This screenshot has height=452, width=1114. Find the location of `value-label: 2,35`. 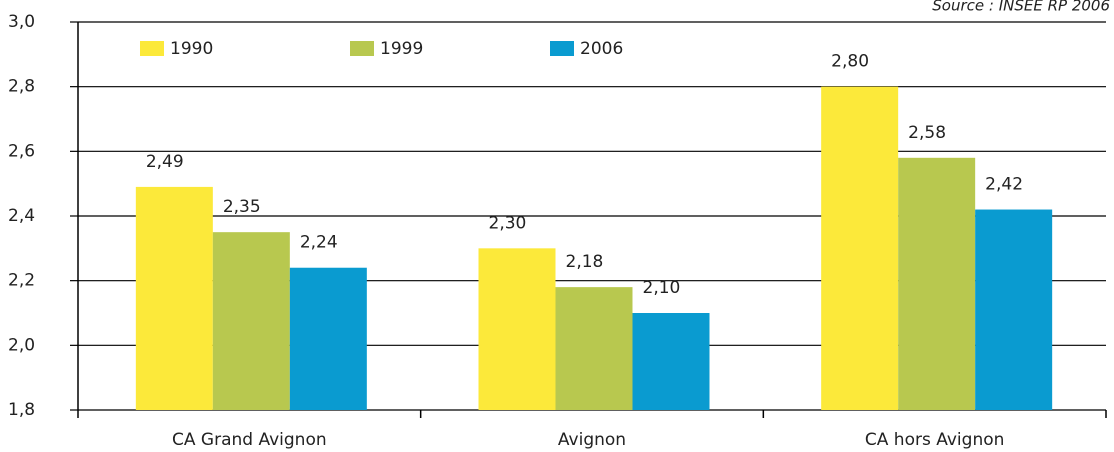

value-label: 2,35 is located at coordinates (242, 207).